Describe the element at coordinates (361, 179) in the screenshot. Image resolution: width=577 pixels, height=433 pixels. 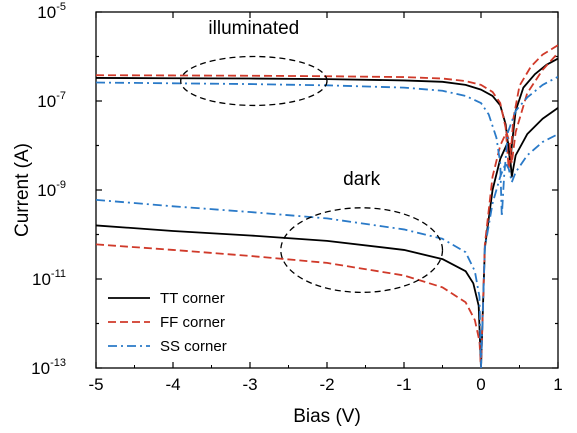
I see `annotation-dark: dark` at that location.